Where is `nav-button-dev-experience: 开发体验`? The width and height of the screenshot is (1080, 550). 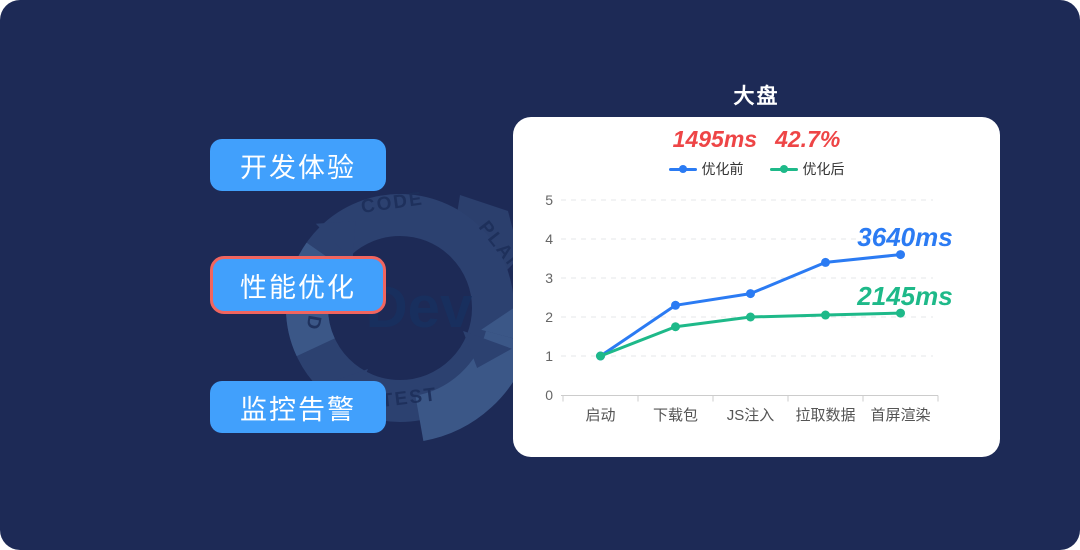
nav-button-dev-experience: 开发体验 is located at coordinates (298, 165).